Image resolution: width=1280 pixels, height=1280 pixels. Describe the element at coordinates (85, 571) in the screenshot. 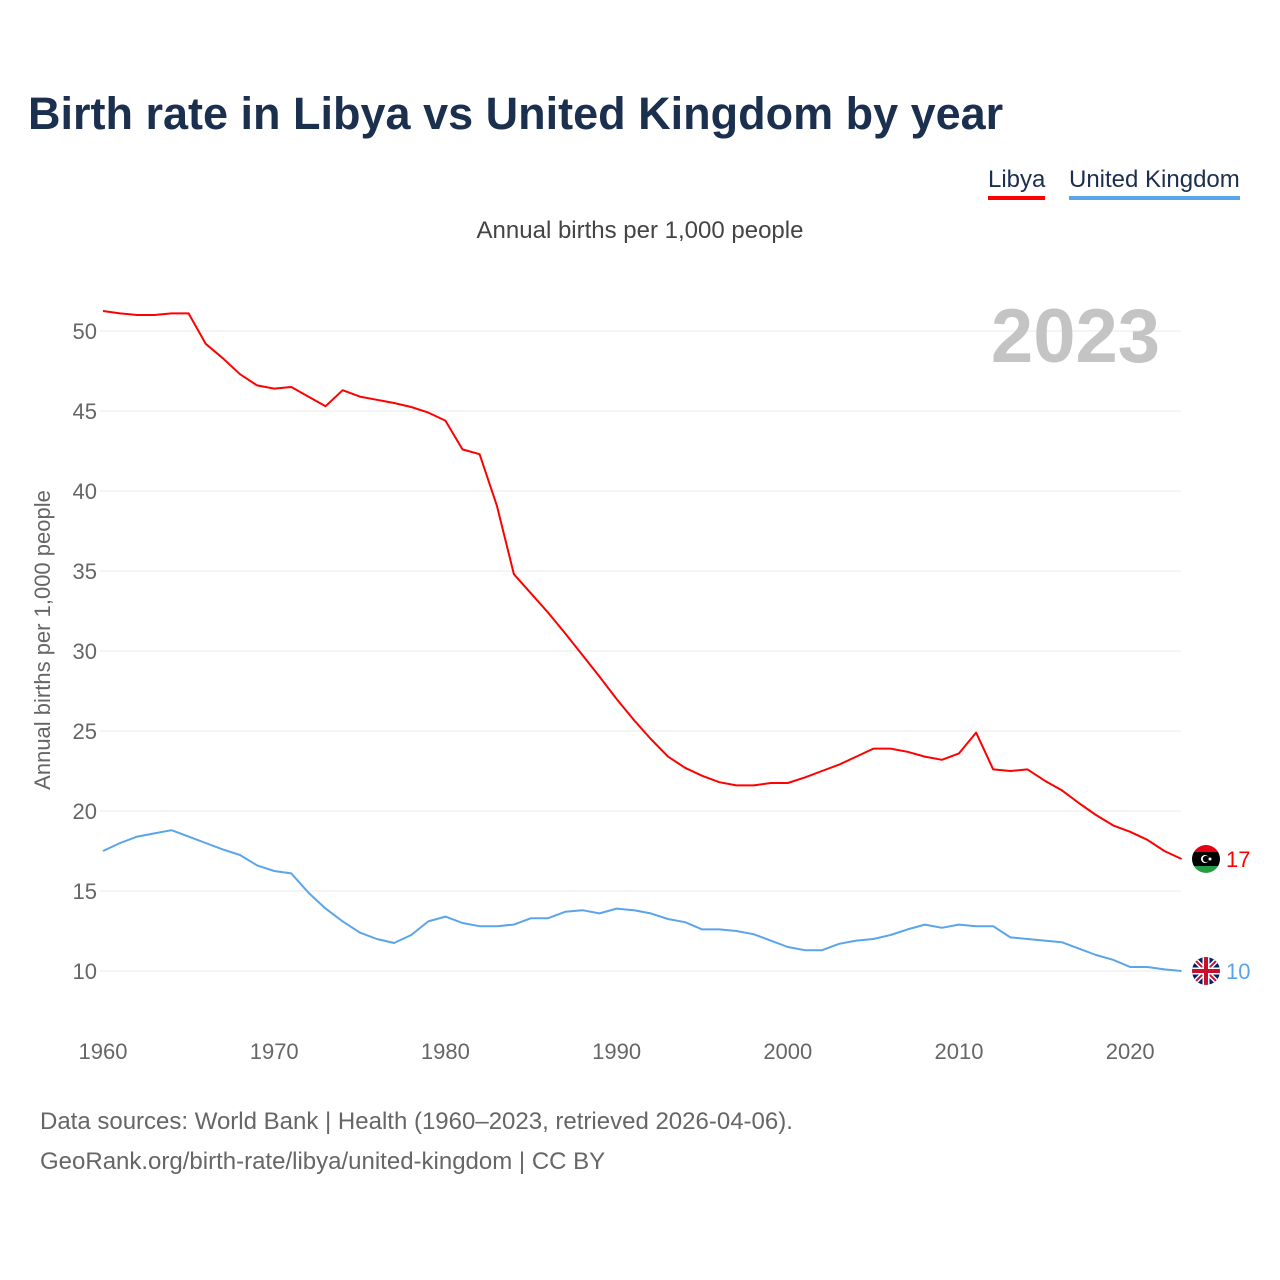

I see `y-tick-label: 35` at that location.